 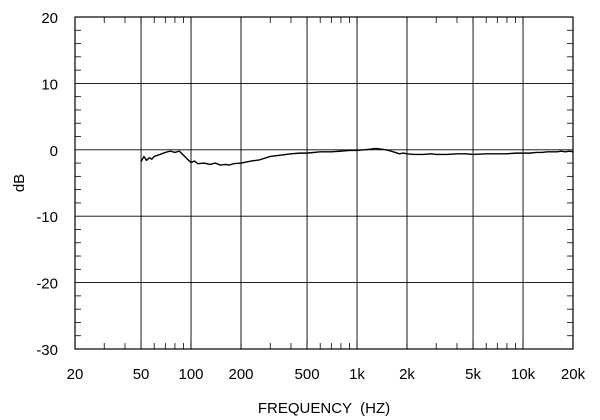 What do you see at coordinates (47, 217) in the screenshot?
I see `y-tick-label: -10` at bounding box center [47, 217].